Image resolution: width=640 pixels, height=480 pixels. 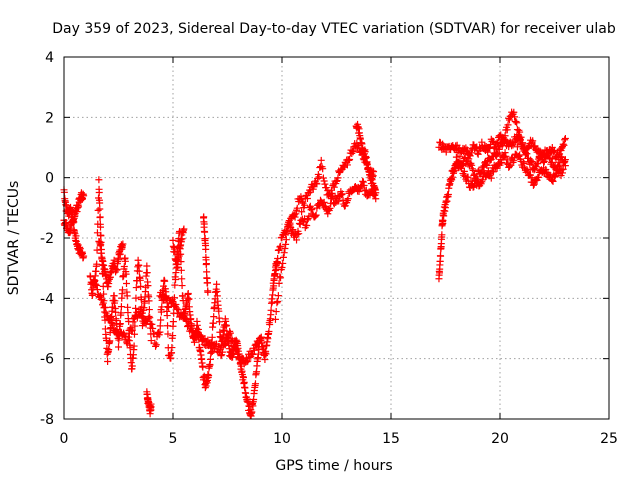 I want to click on y-tick-label: -4, so click(x=47, y=299).